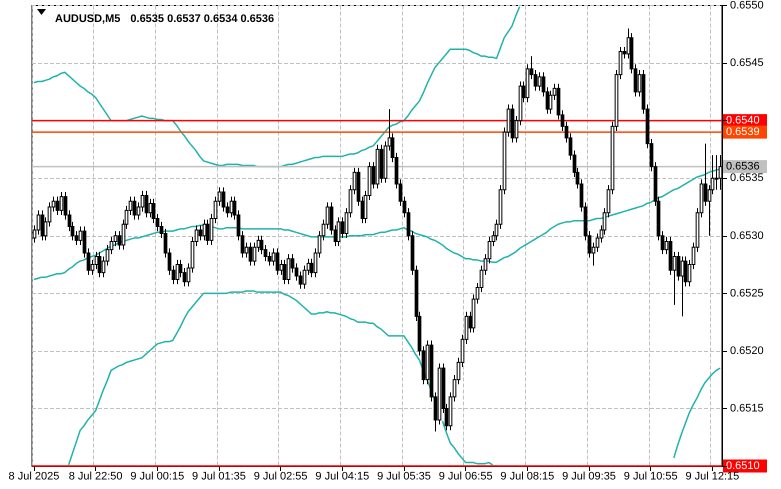  I want to click on ref-line-label: 0.6510, so click(743, 466).